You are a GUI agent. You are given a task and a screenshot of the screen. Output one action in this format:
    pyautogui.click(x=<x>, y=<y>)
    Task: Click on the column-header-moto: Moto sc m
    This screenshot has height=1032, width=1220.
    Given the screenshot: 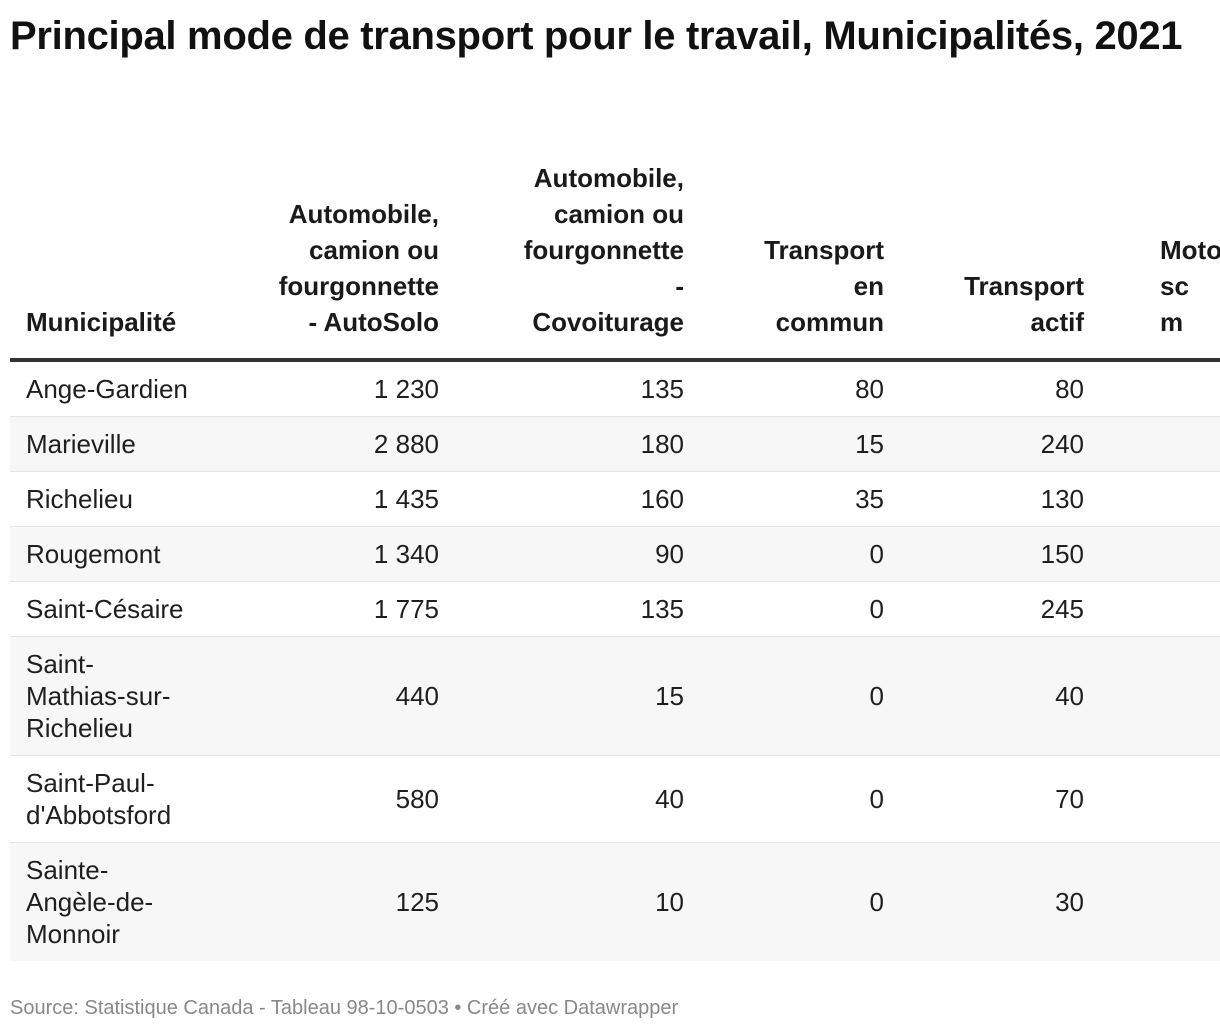 What is the action you would take?
    pyautogui.click(x=1160, y=261)
    